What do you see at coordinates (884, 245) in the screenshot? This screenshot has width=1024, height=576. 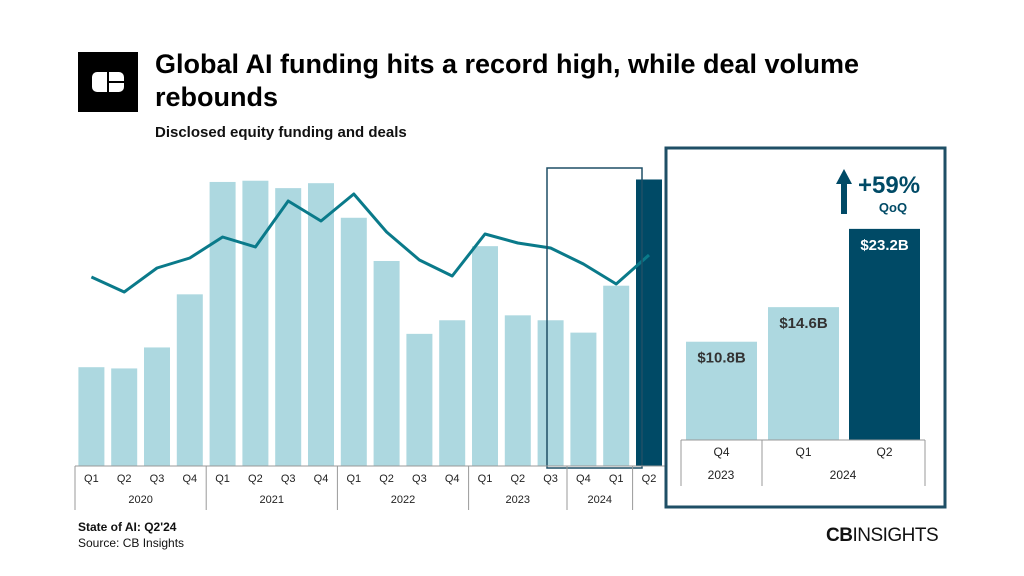 I see `bar-value-label: $23.2B` at bounding box center [884, 245].